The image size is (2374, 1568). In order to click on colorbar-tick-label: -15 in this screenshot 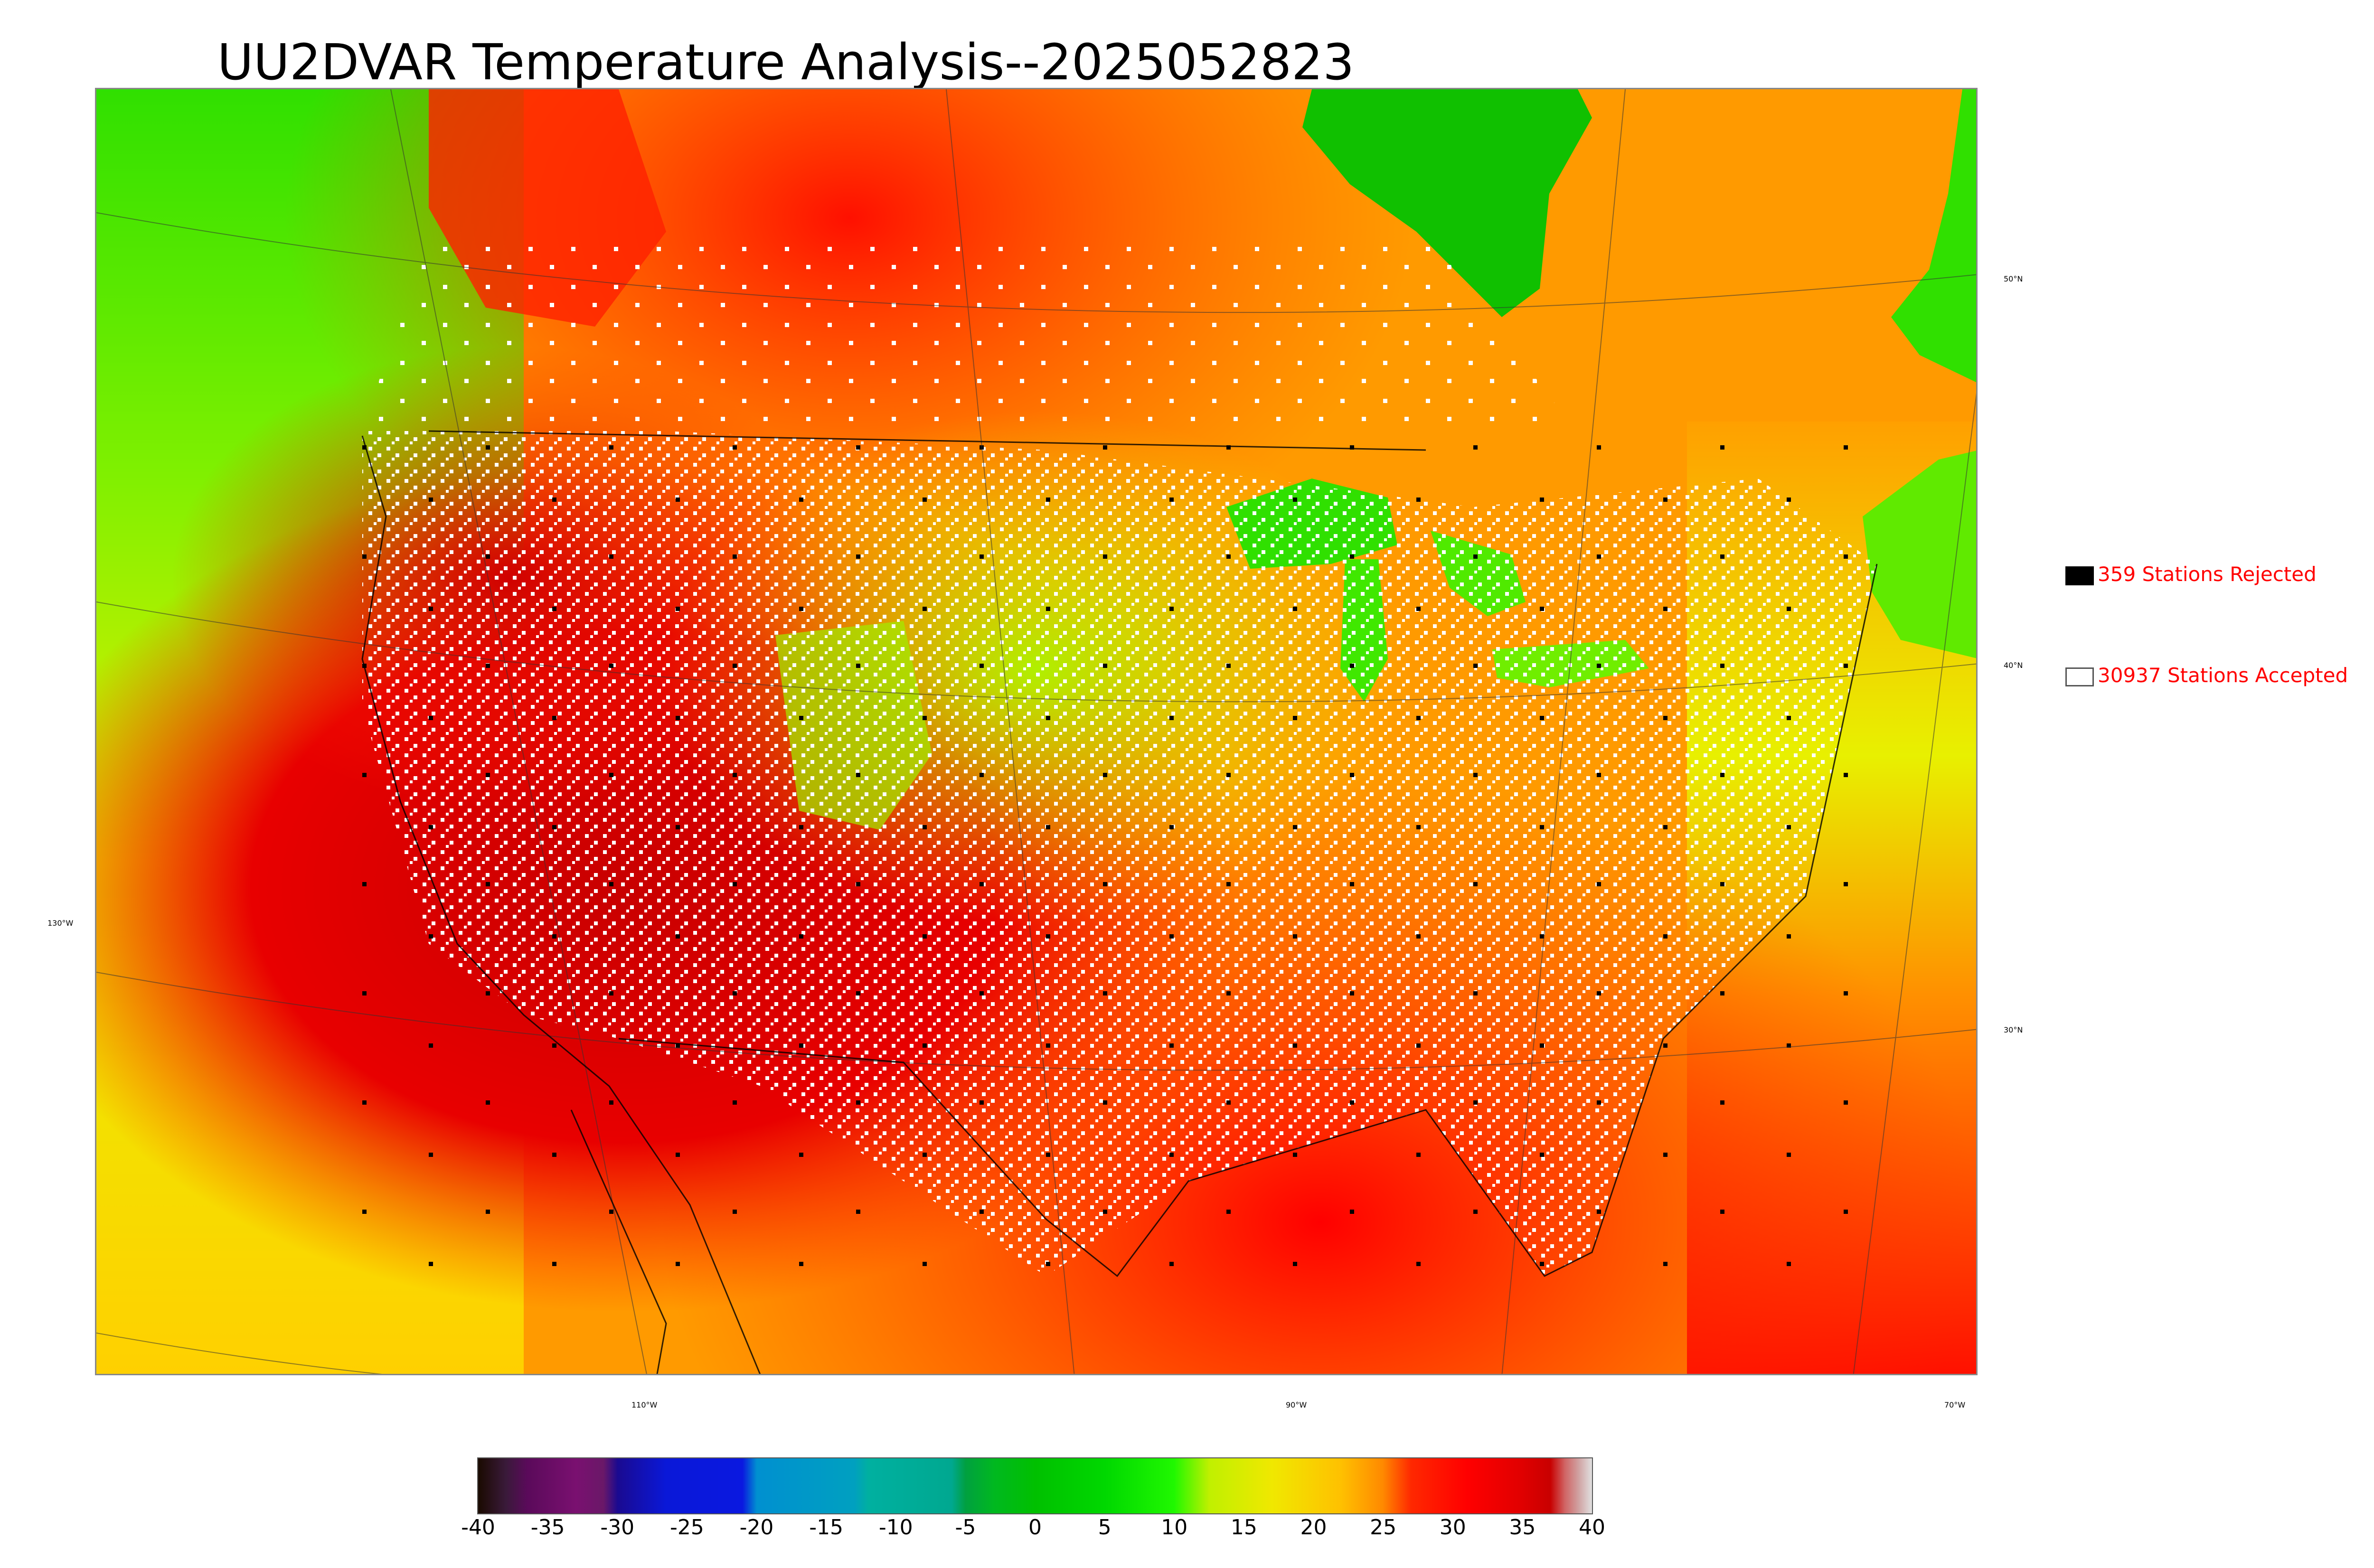, I will do `click(826, 1528)`.